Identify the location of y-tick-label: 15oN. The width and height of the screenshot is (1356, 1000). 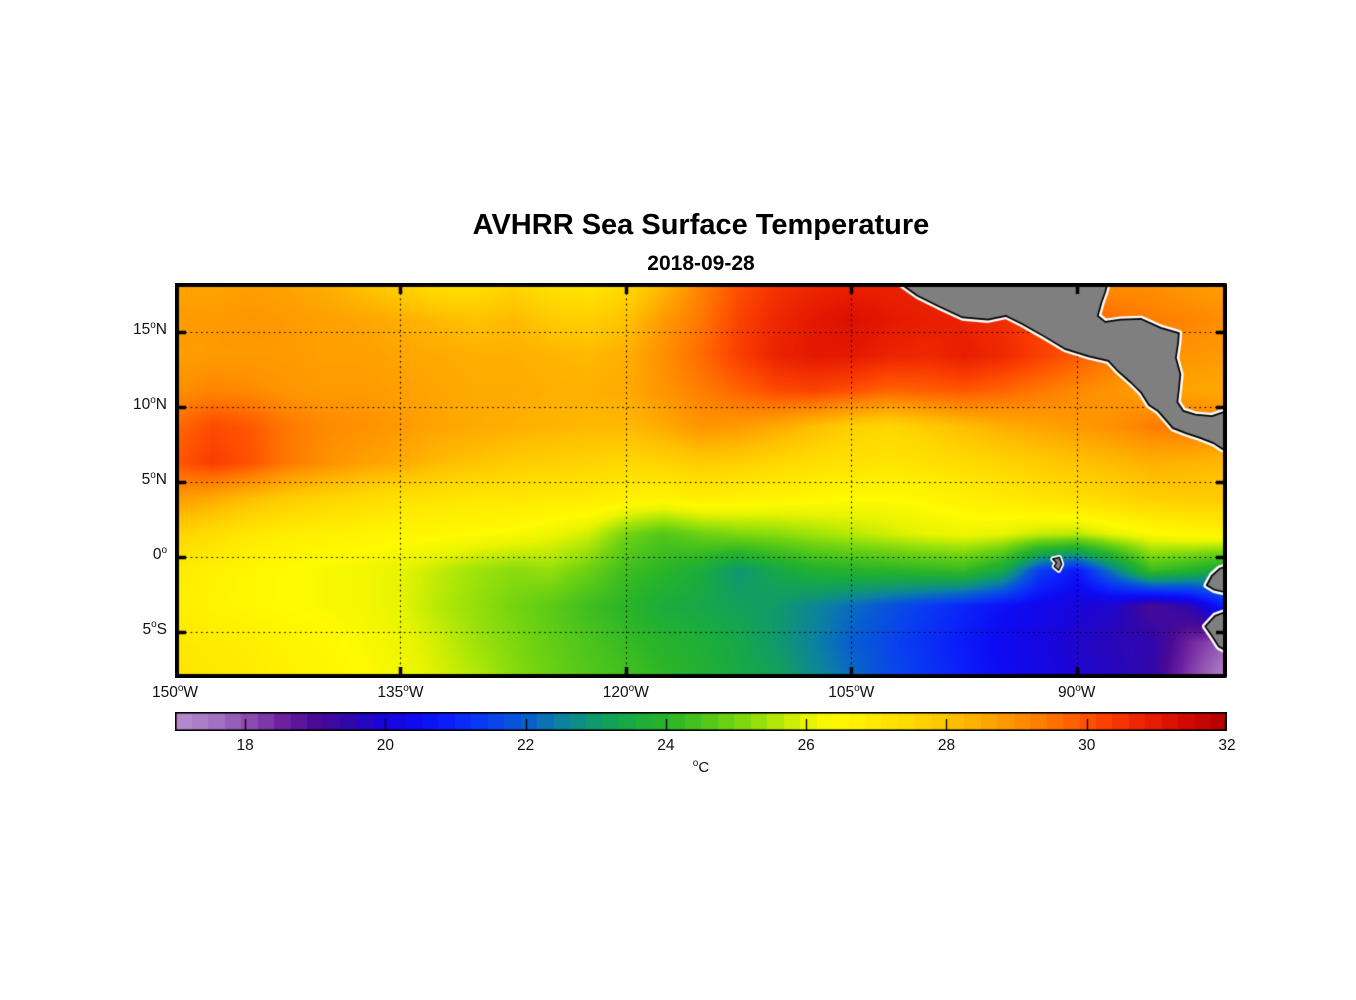
(149, 329).